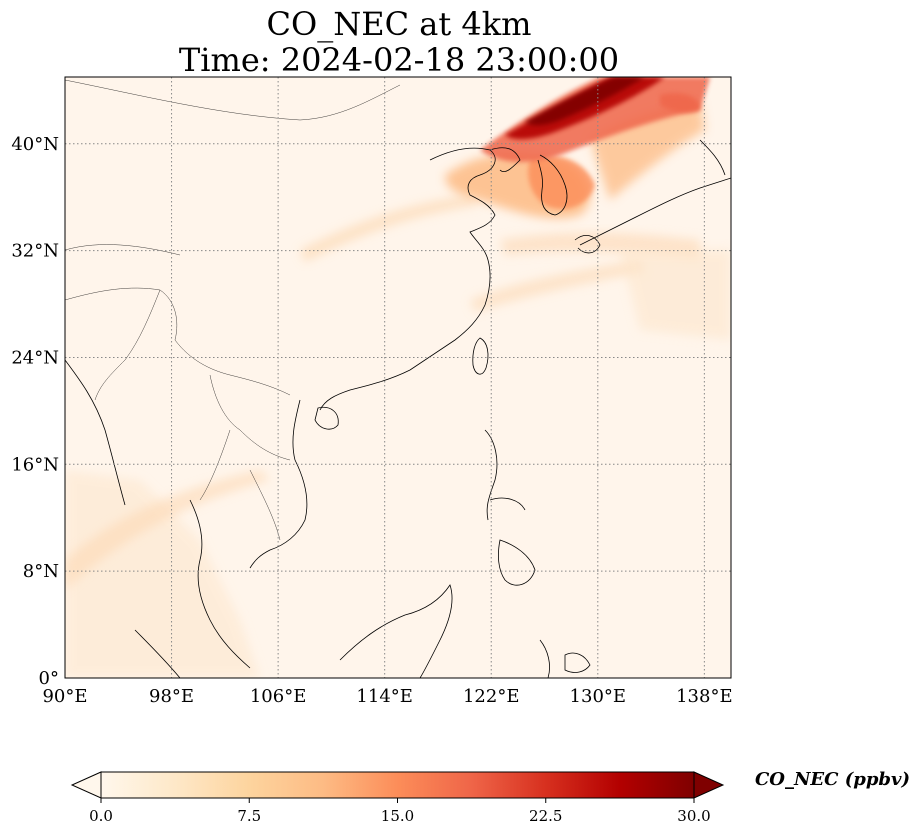 Image resolution: width=920 pixels, height=836 pixels. I want to click on lon-tick-label: 122°E, so click(491, 696).